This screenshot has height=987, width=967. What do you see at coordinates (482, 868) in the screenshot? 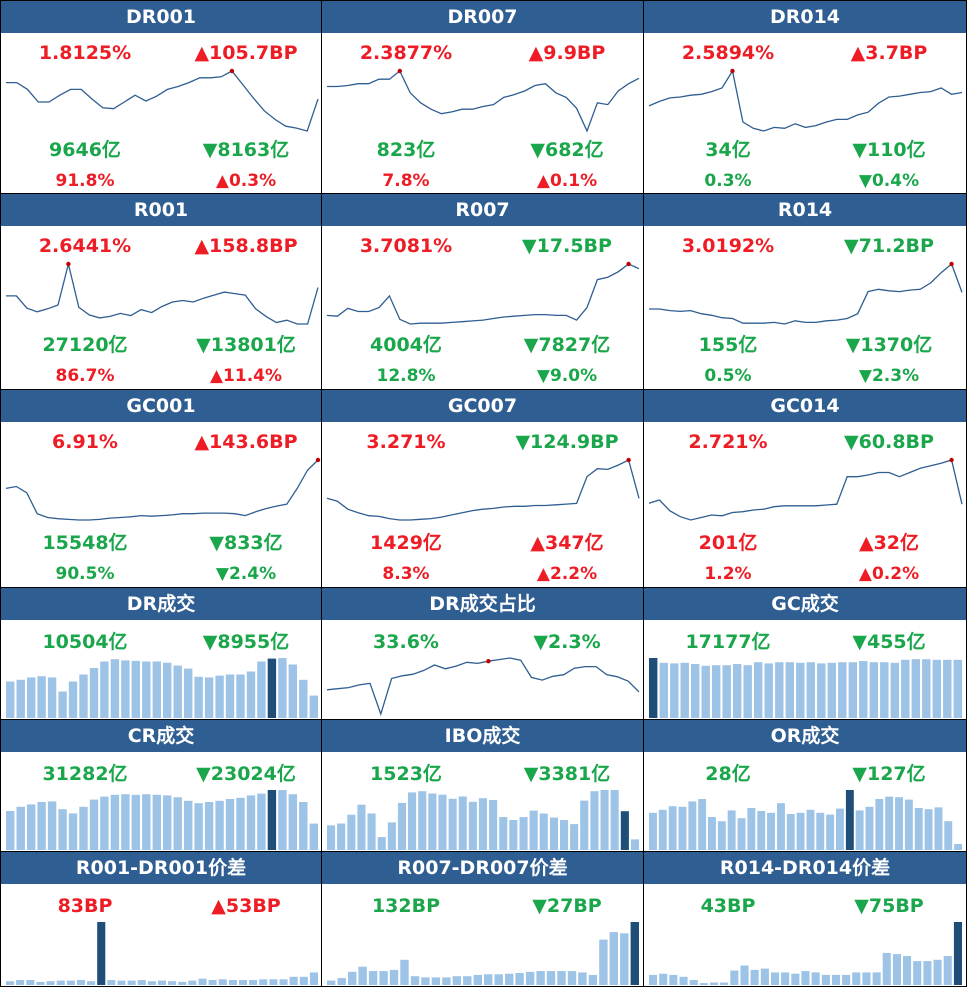
I see `panel-title: R007-DR007价差` at bounding box center [482, 868].